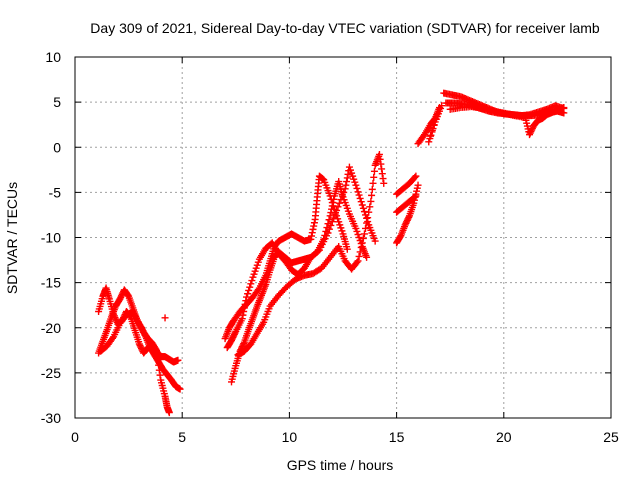  Describe the element at coordinates (75, 437) in the screenshot. I see `x-tick-label: 0` at that location.